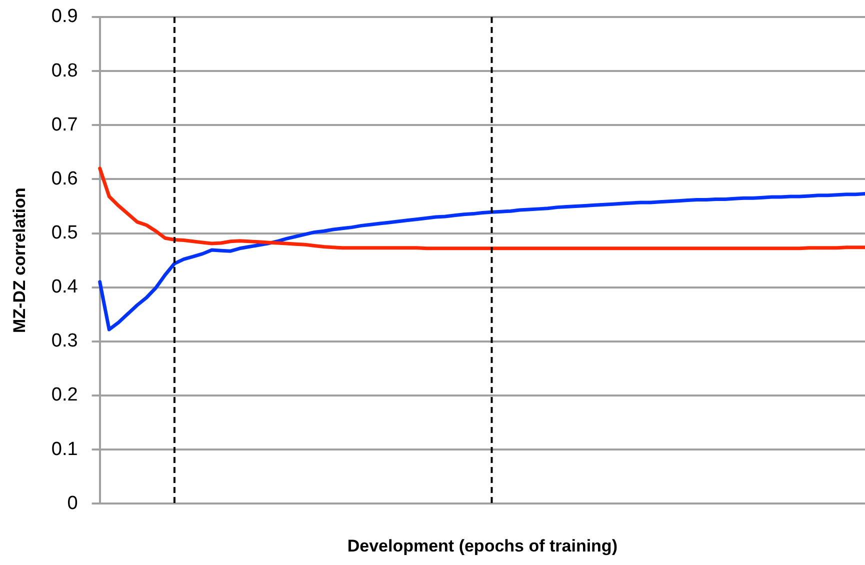 The width and height of the screenshot is (865, 565). Describe the element at coordinates (64, 395) in the screenshot. I see `y-tick-label: 0.2` at that location.